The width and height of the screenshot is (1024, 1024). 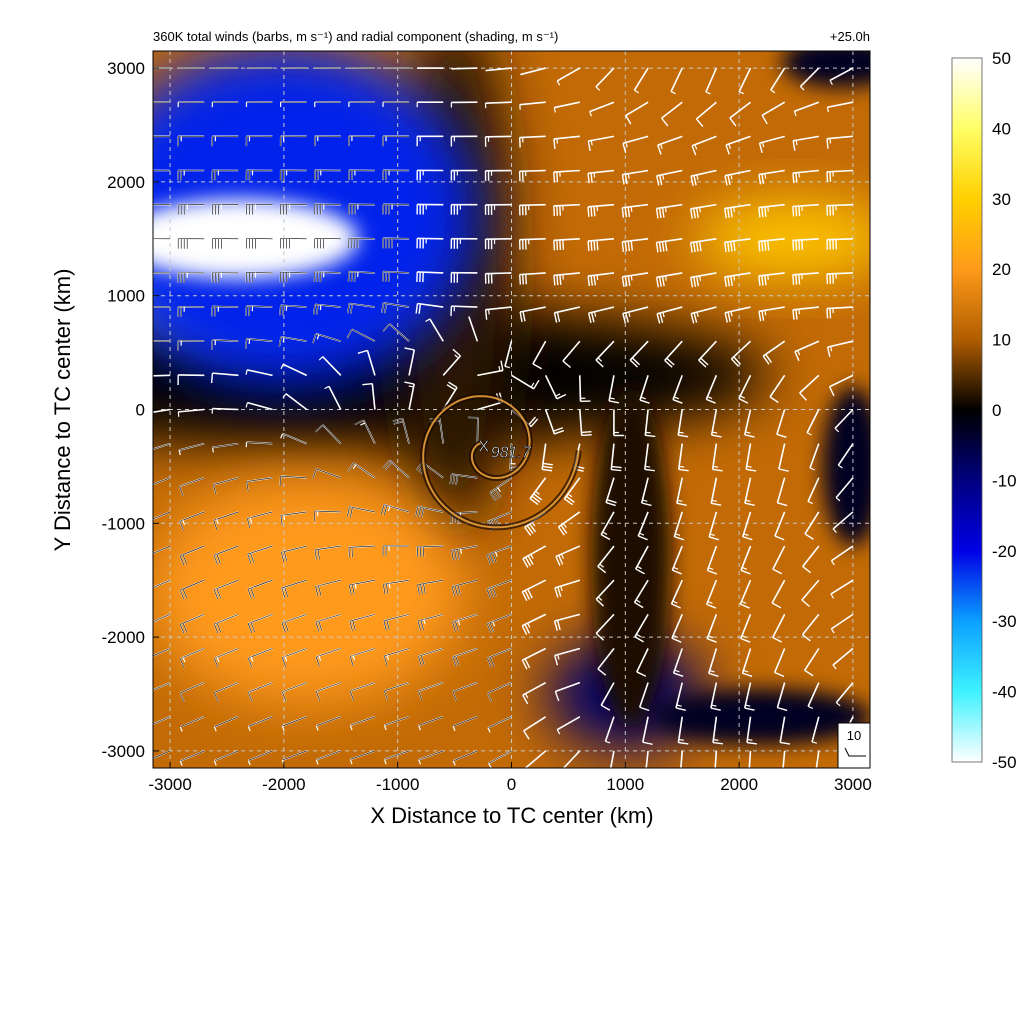 I want to click on wind-key-barb, so click(x=855, y=752).